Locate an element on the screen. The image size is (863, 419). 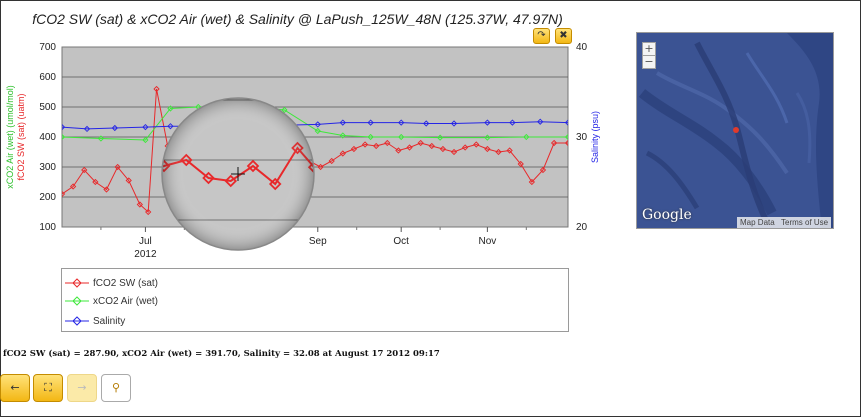
close-button: ✖ is located at coordinates (563, 36).